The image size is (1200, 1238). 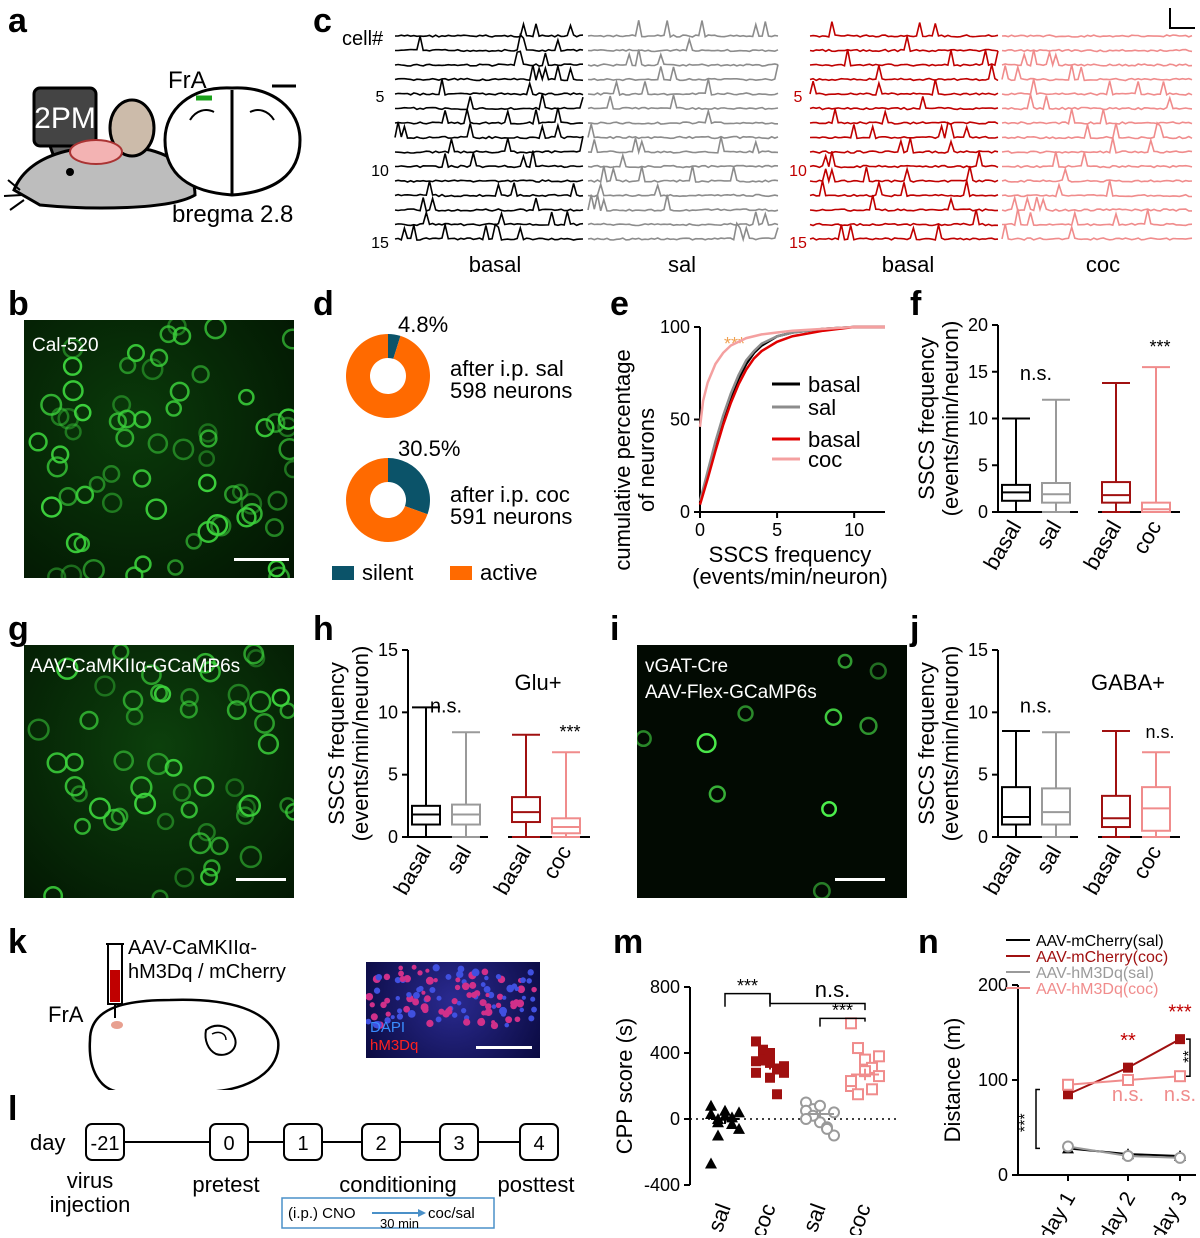 I want to click on donut-1-silent-slice, so click(x=394, y=346).